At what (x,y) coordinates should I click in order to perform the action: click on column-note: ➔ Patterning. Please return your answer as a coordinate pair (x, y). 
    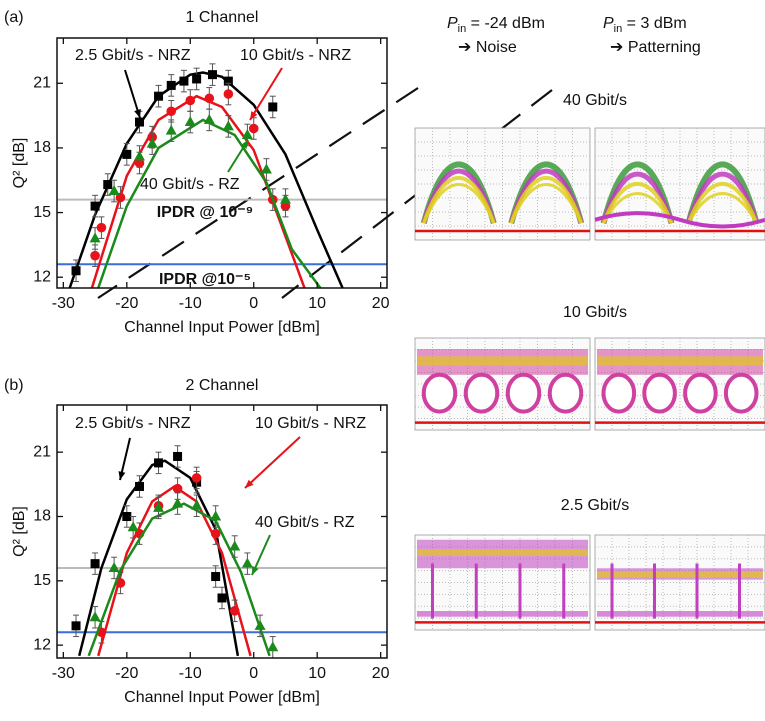
    Looking at the image, I should click on (655, 47).